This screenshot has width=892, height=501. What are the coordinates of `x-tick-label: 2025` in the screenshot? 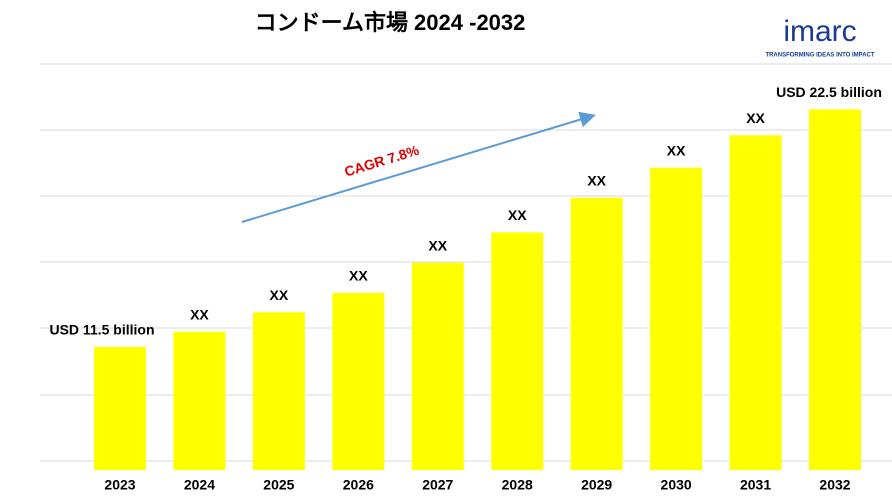 It's located at (278, 485).